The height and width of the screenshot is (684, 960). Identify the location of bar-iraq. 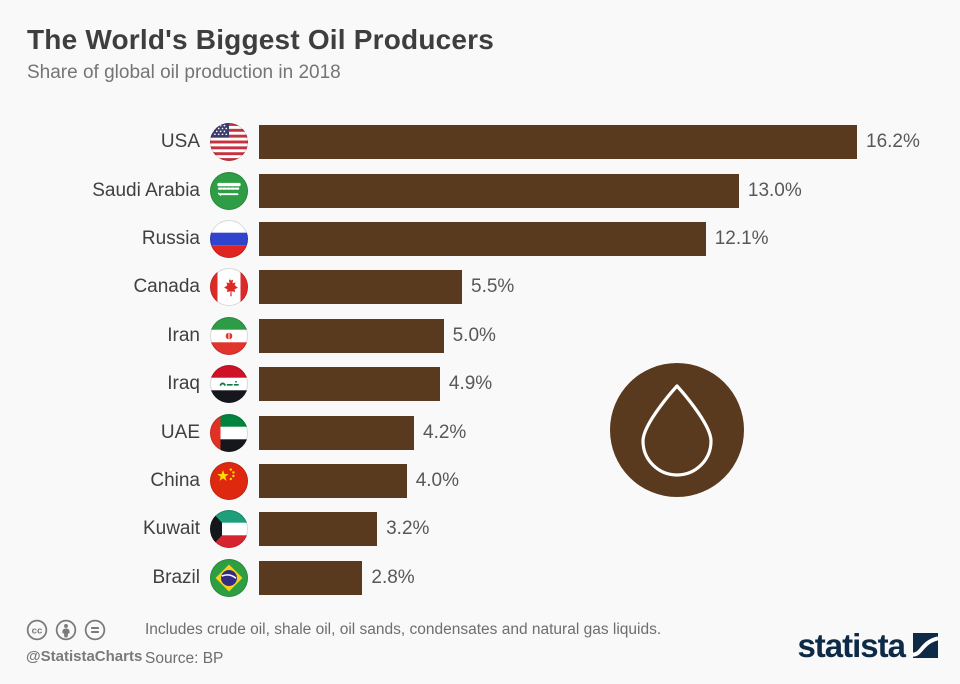
(349, 384).